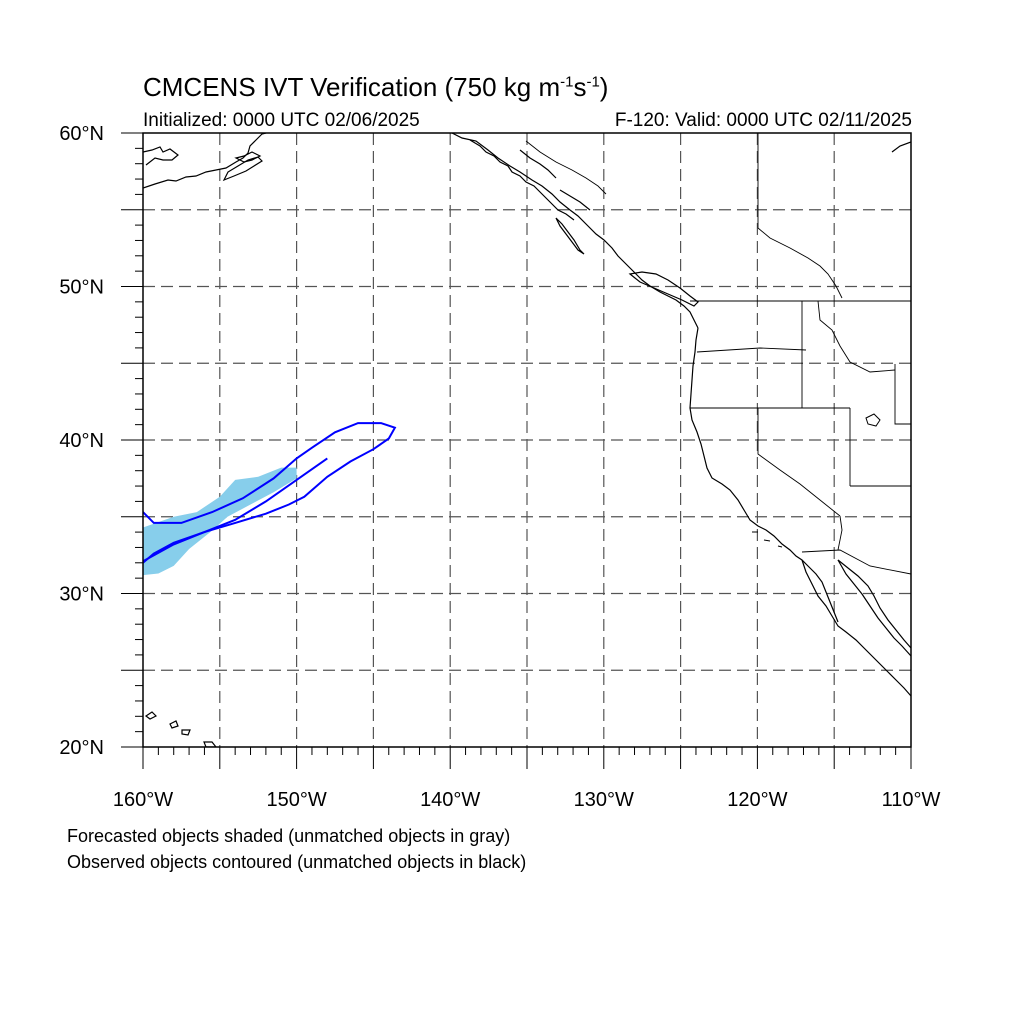  I want to click on lakes, so click(816, 480).